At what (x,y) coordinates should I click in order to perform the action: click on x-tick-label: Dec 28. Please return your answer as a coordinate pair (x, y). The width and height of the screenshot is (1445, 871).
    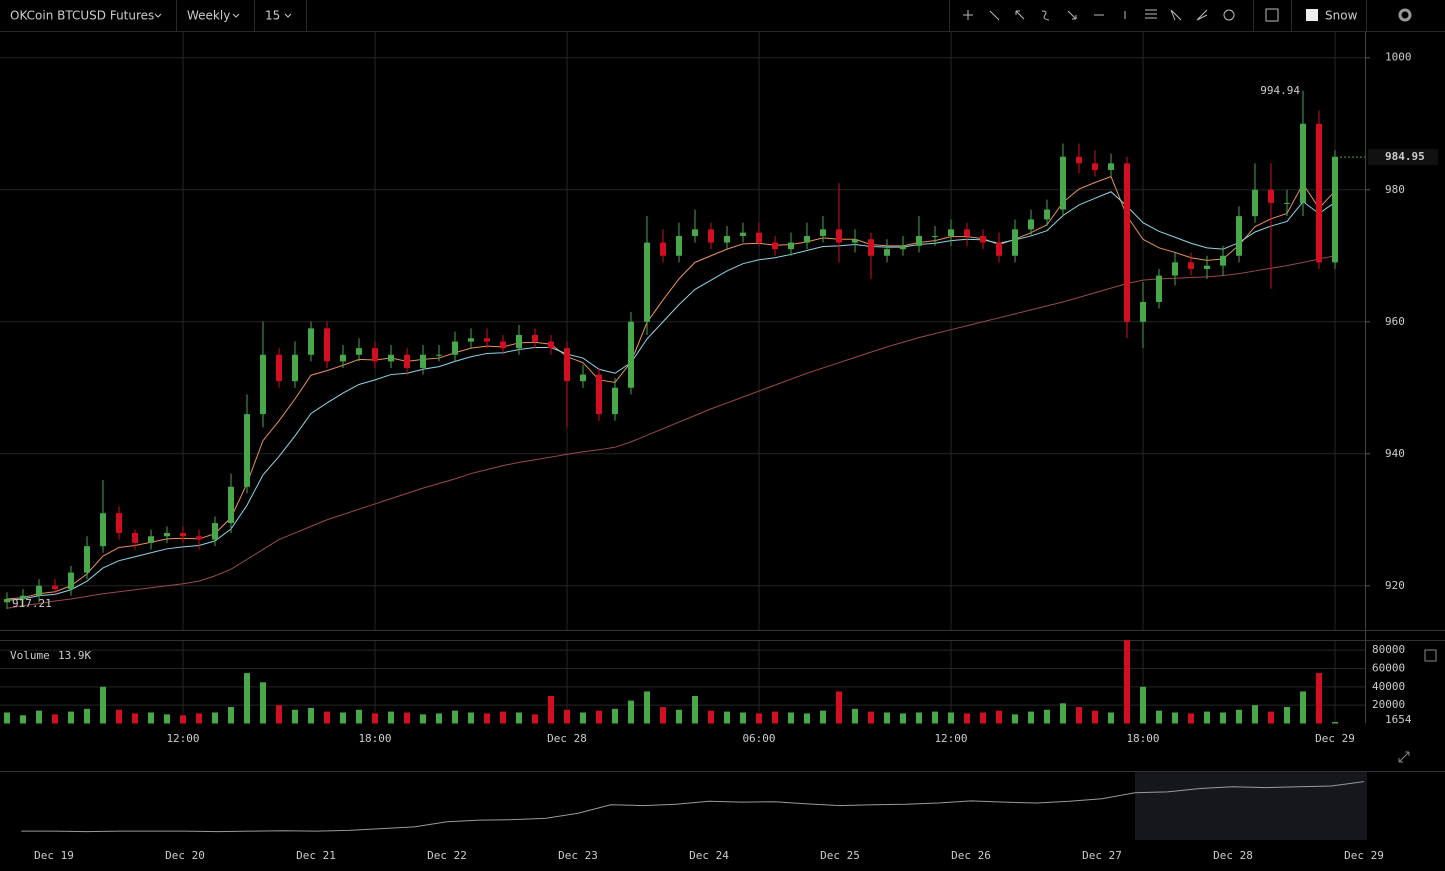
    Looking at the image, I should click on (567, 738).